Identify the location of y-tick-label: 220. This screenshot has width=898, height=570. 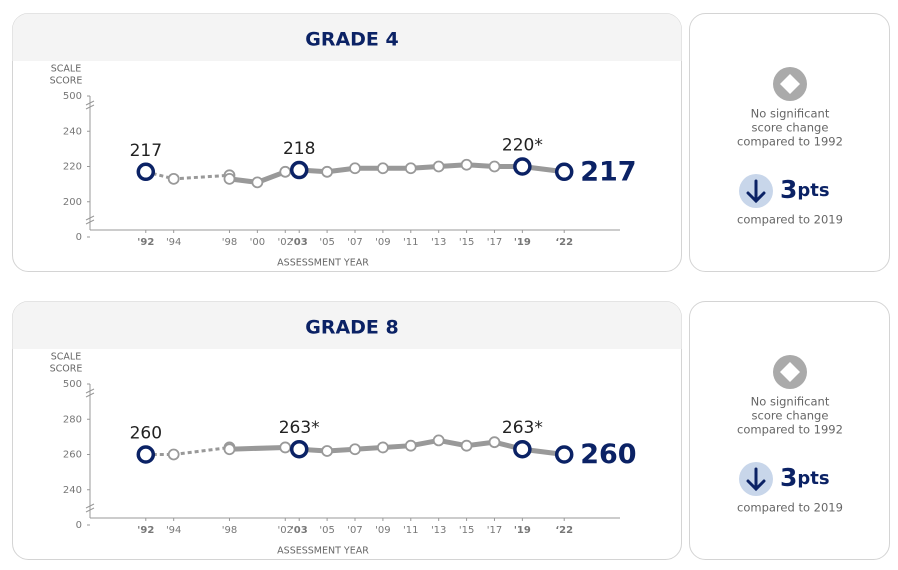
(72, 167).